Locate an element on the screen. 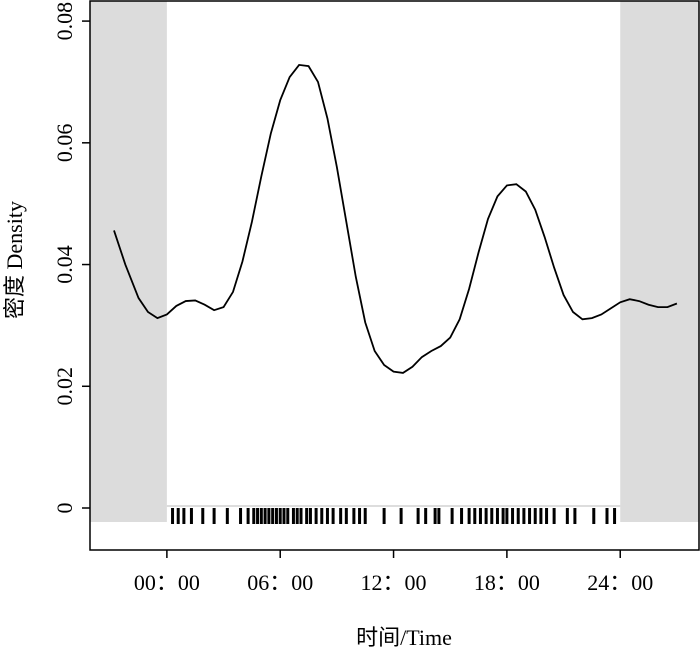 The height and width of the screenshot is (664, 700). x-tick-label: 12：00 is located at coordinates (394, 582).